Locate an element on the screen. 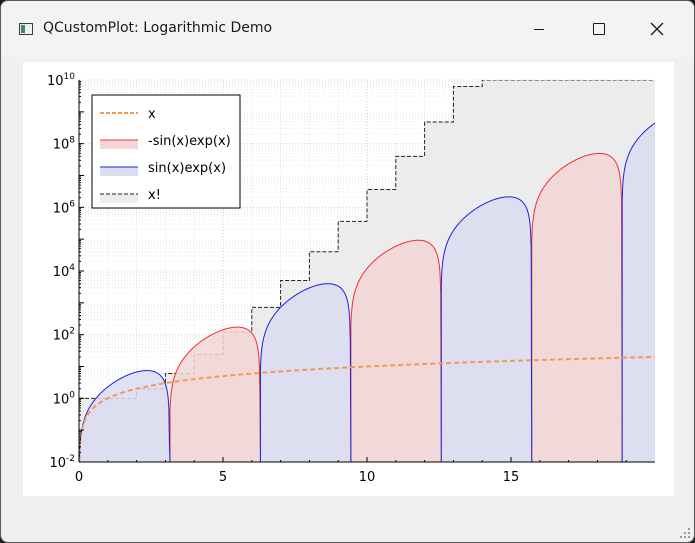 This screenshot has height=543, width=695. y-tick-label: 10⁸ is located at coordinates (64, 144).